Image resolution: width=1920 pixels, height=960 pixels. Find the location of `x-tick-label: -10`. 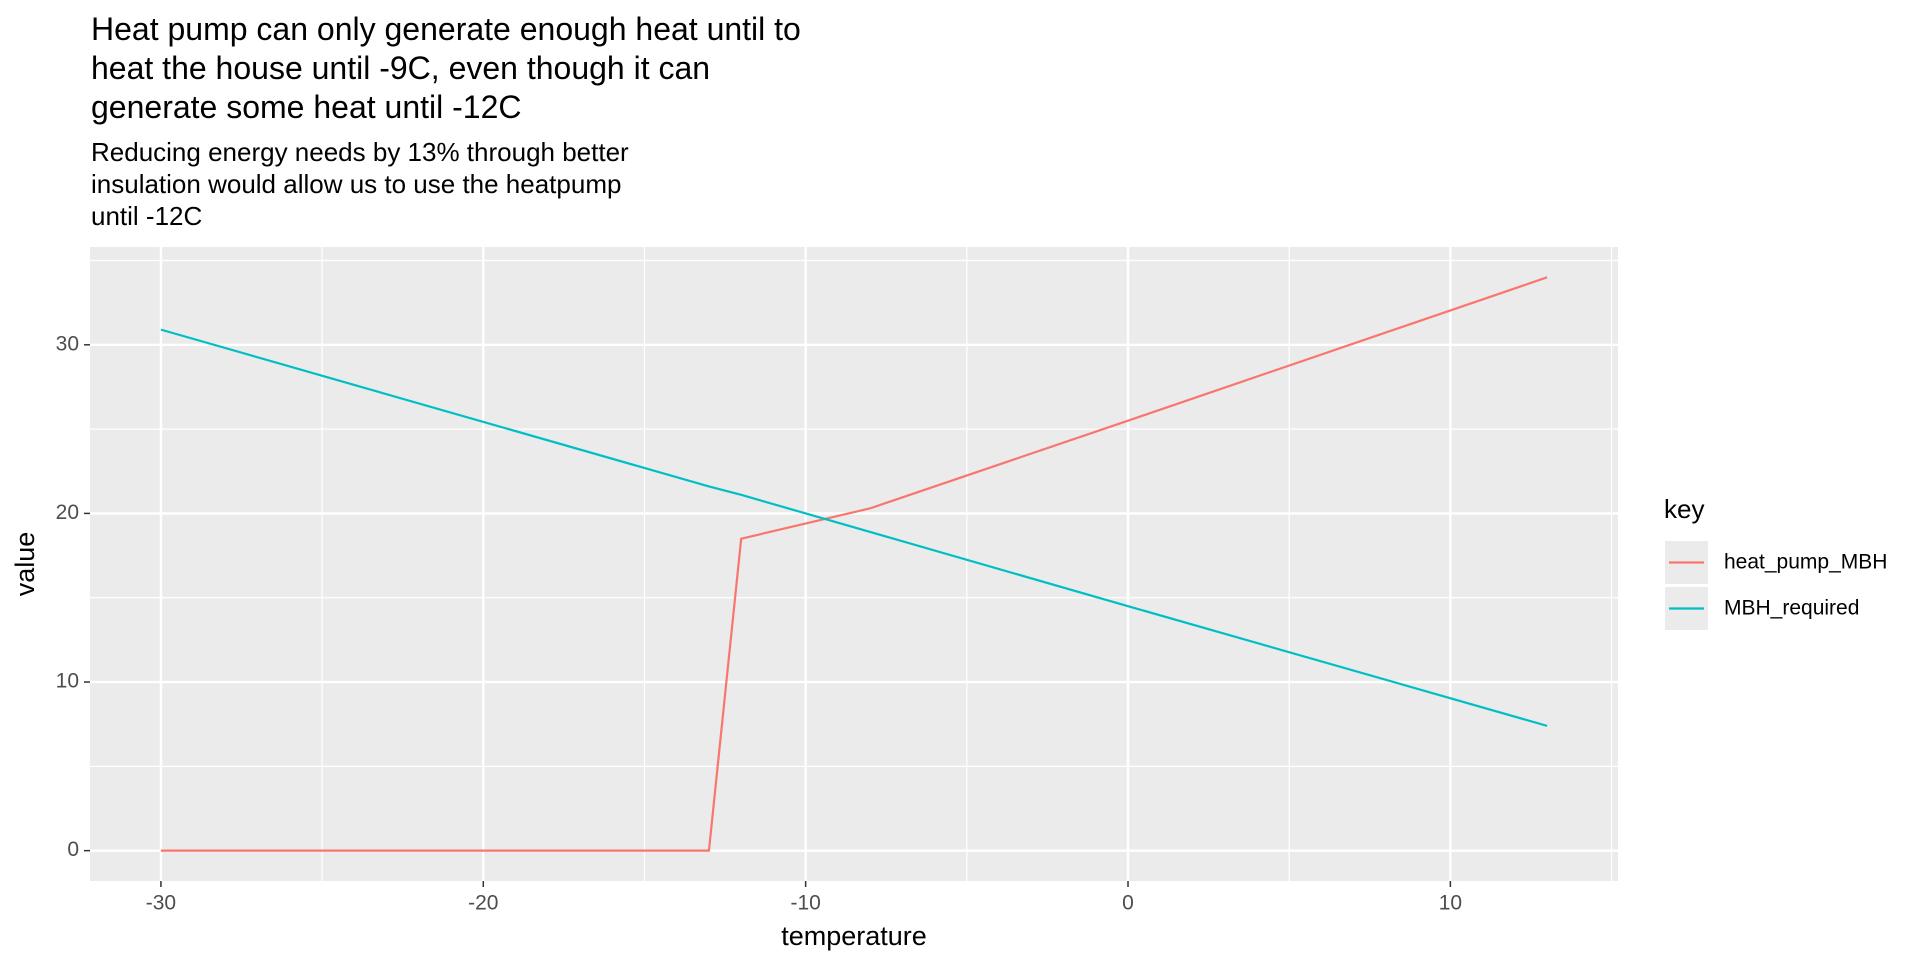

x-tick-label: -10 is located at coordinates (805, 903).